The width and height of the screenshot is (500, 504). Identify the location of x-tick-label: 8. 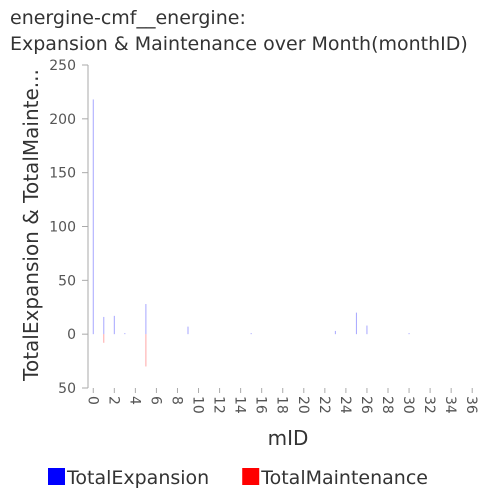
(176, 400).